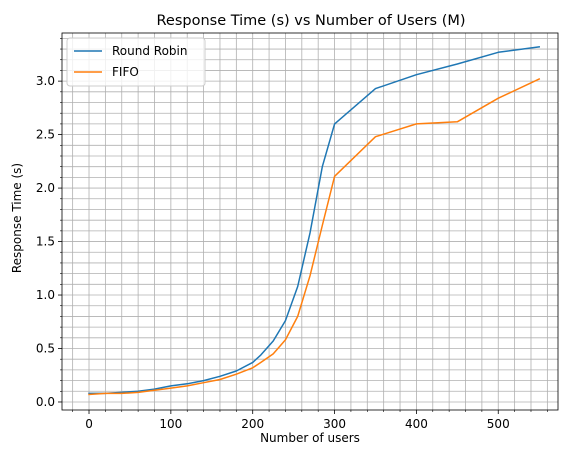 The width and height of the screenshot is (567, 455). What do you see at coordinates (310, 21) in the screenshot?
I see `chart-title: Response Time (s) vs Number of Users (M)` at bounding box center [310, 21].